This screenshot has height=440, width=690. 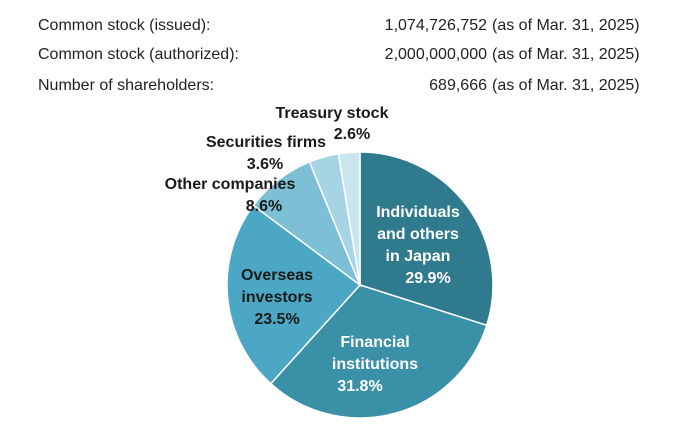 I want to click on slice-label: Treasury stock, so click(x=332, y=113).